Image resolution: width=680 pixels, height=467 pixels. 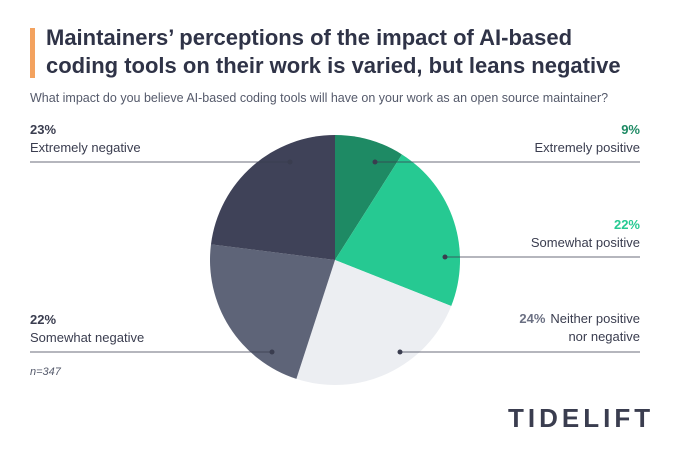 I want to click on slice-name: Somewhat negative, so click(x=87, y=337).